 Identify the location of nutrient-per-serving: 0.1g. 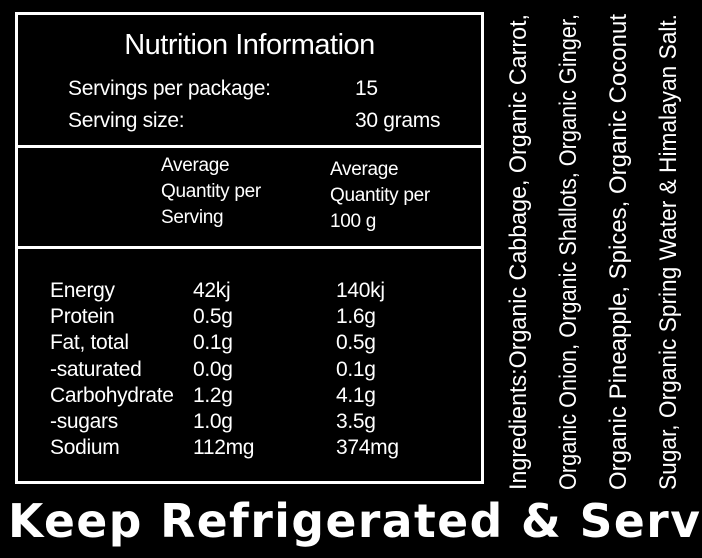
(213, 342).